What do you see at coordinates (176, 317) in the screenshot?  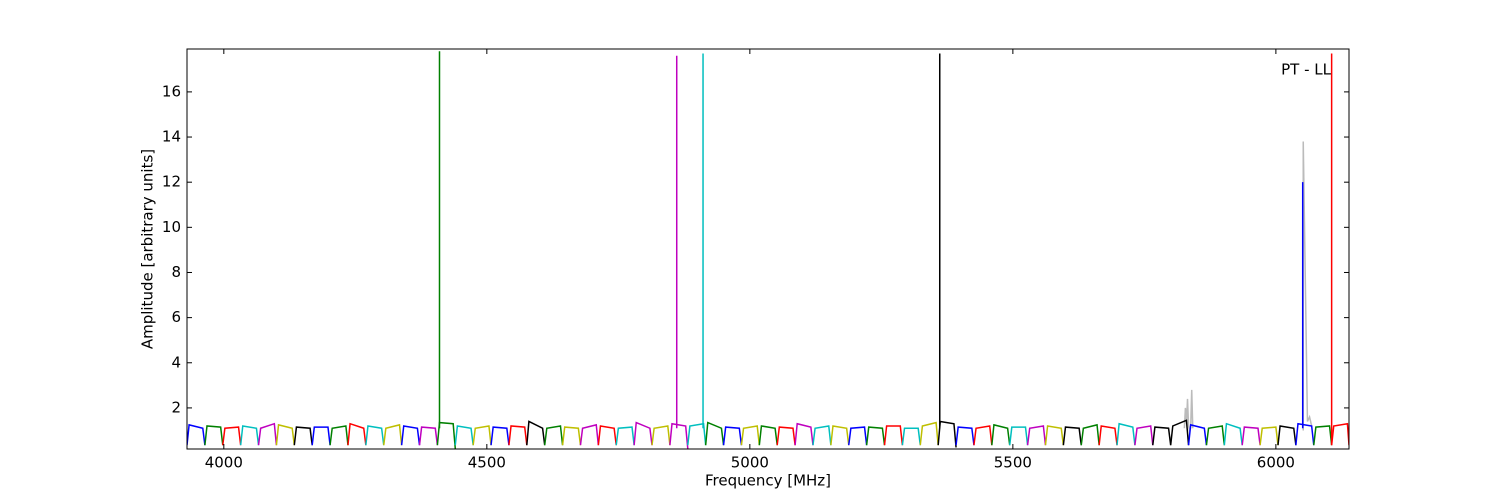 I see `y-tick-label: 6` at bounding box center [176, 317].